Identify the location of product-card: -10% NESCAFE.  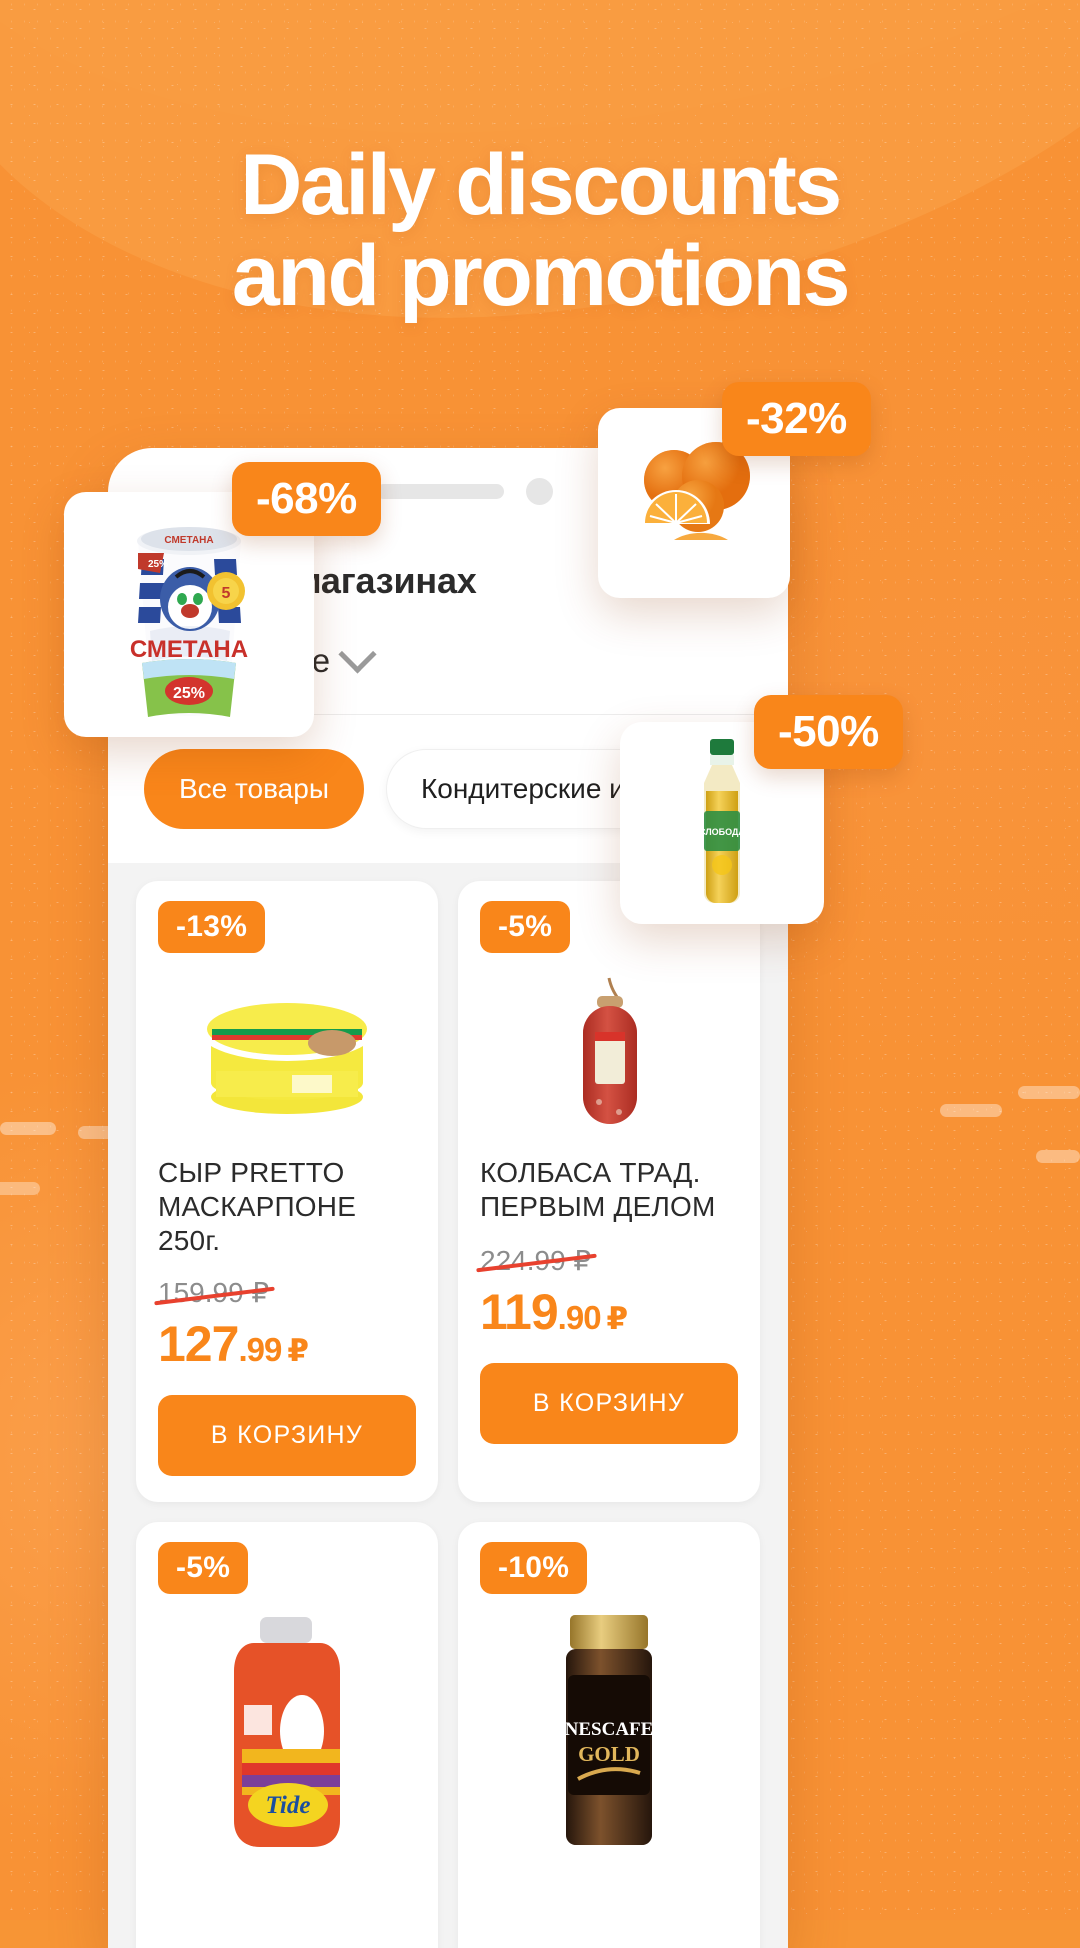
(609, 1735).